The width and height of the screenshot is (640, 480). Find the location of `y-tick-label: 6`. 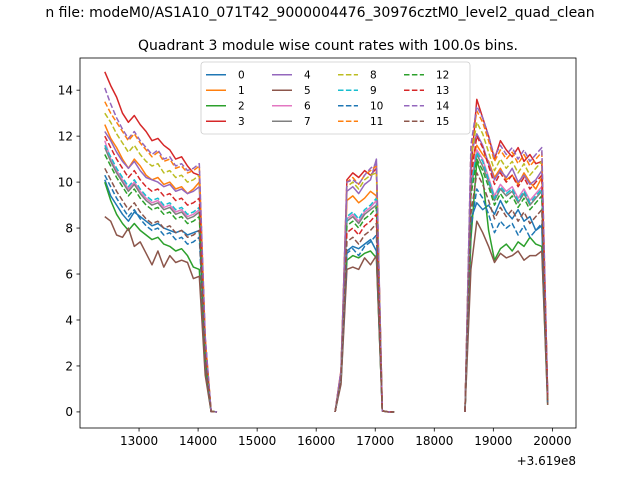

y-tick-label: 6 is located at coordinates (69, 274).